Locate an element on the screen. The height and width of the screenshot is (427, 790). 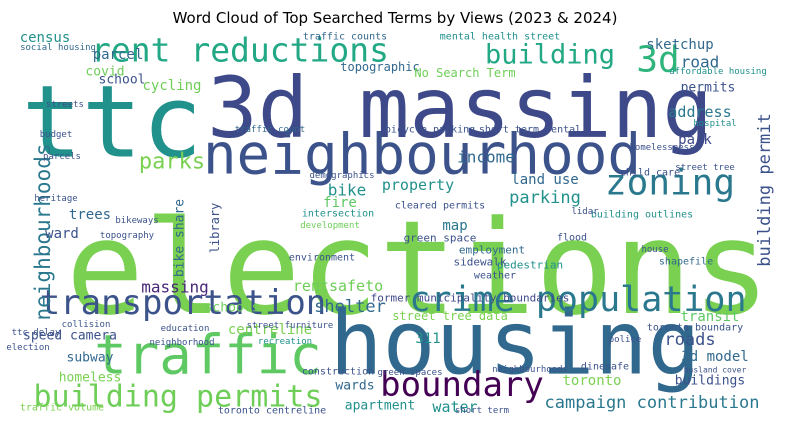
word: pedestrian is located at coordinates (530, 265).